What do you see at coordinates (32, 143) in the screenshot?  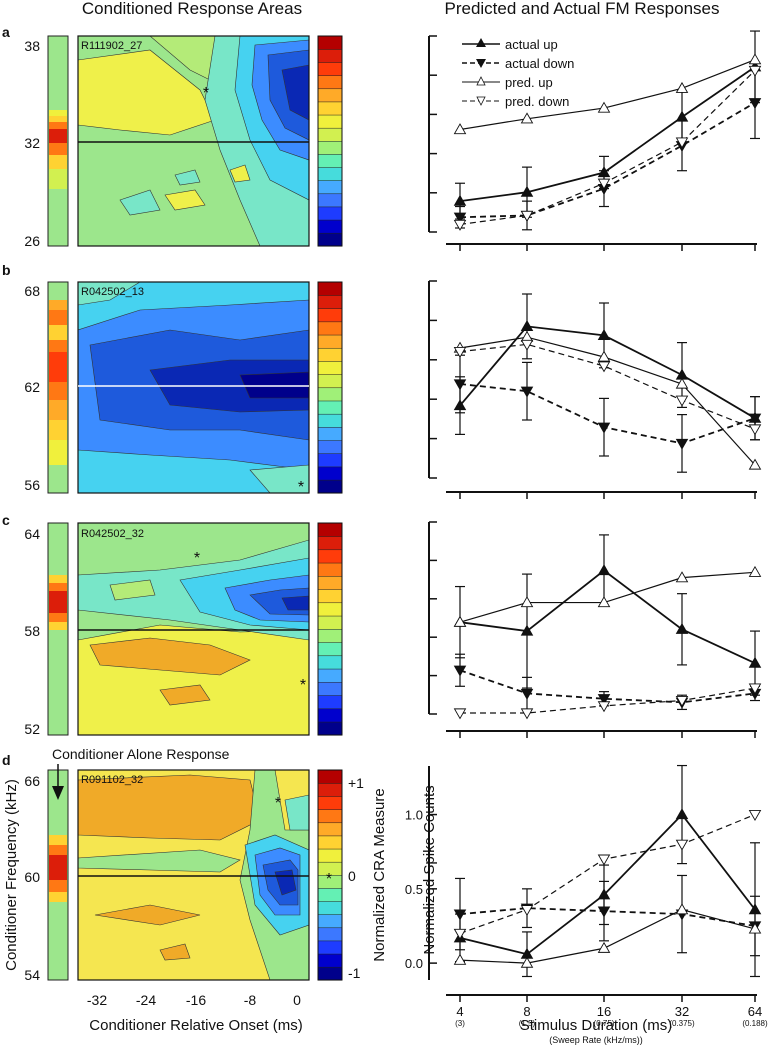 I see `y-tick-a-mid: 32` at bounding box center [32, 143].